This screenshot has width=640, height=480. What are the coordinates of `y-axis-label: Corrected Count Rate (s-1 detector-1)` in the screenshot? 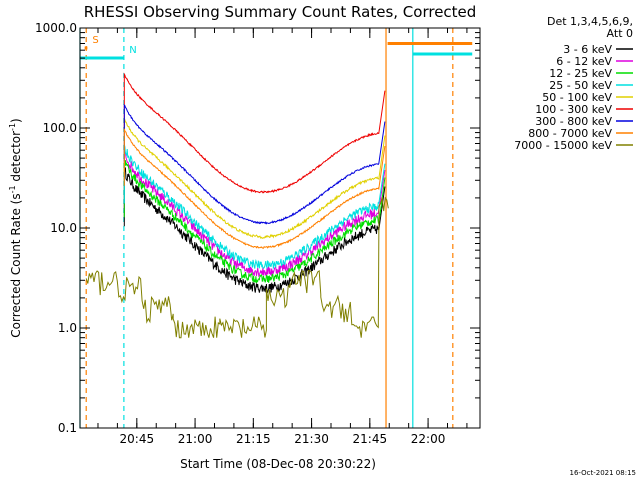 It's located at (15, 227).